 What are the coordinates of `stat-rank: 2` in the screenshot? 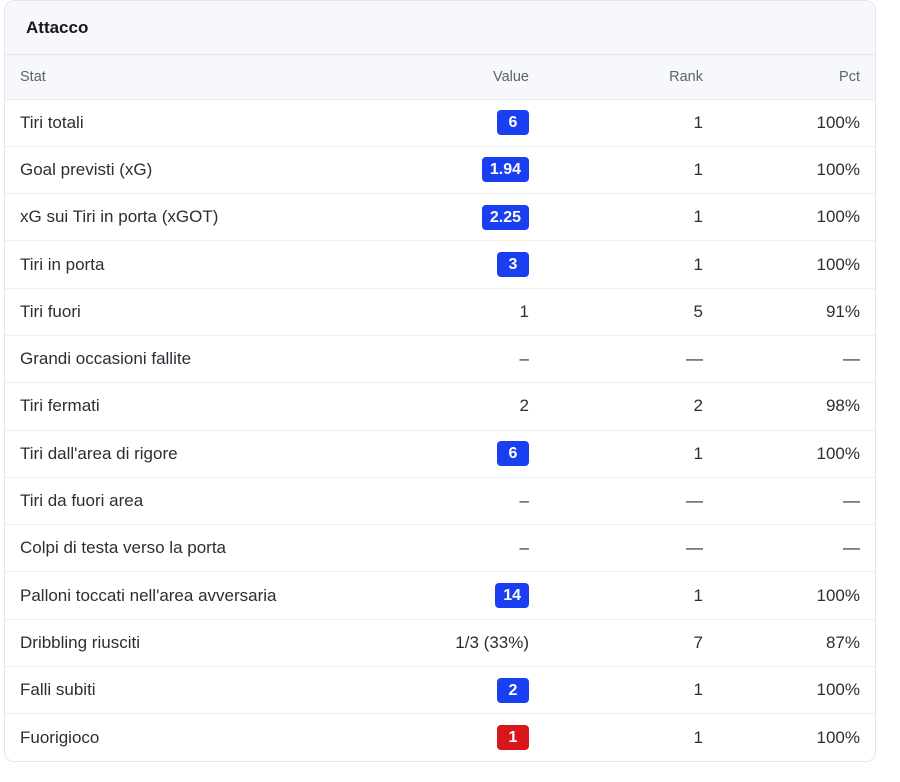 It's located at (616, 406).